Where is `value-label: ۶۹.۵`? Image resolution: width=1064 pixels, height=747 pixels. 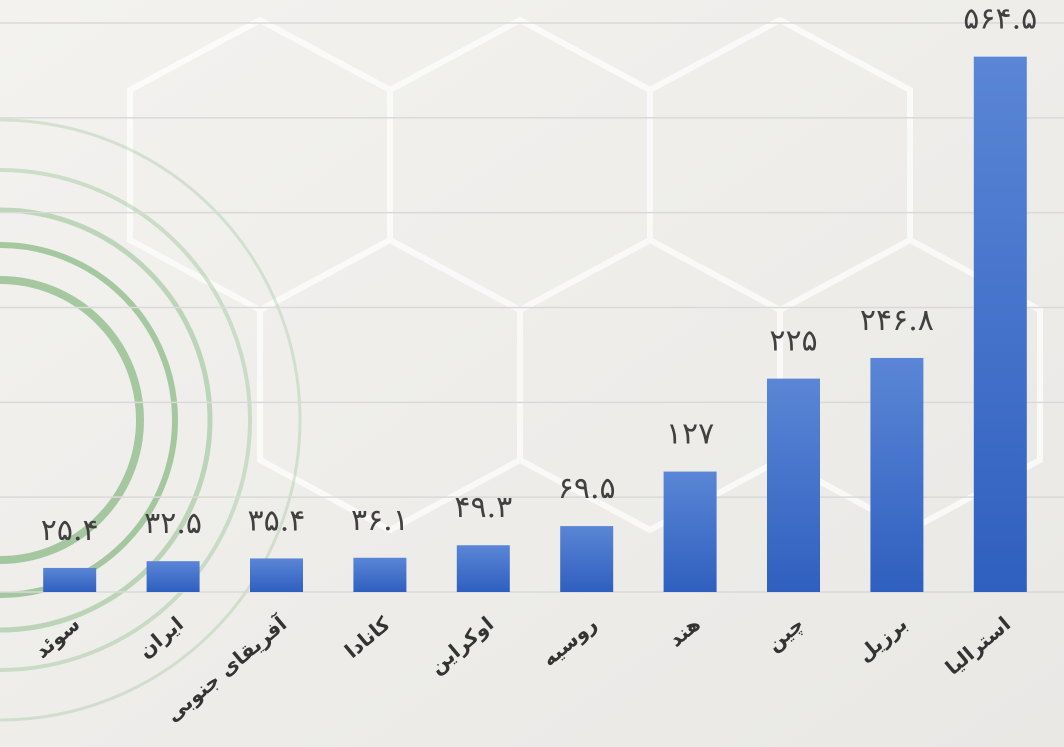 value-label: ۶۹.۵ is located at coordinates (587, 488).